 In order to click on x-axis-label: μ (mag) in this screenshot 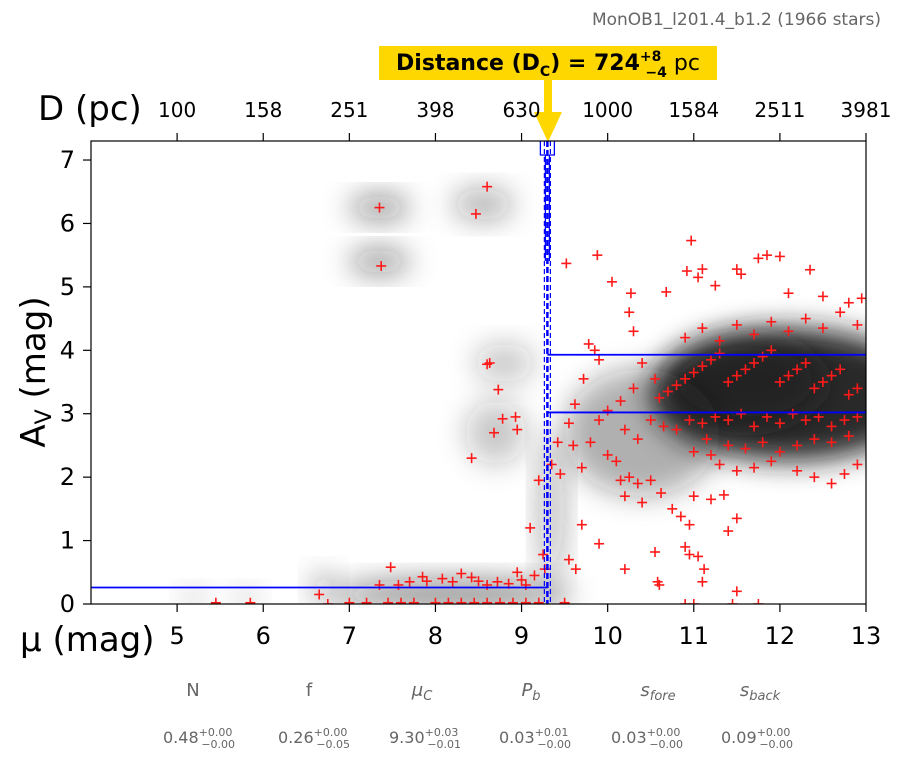, I will do `click(87, 640)`.